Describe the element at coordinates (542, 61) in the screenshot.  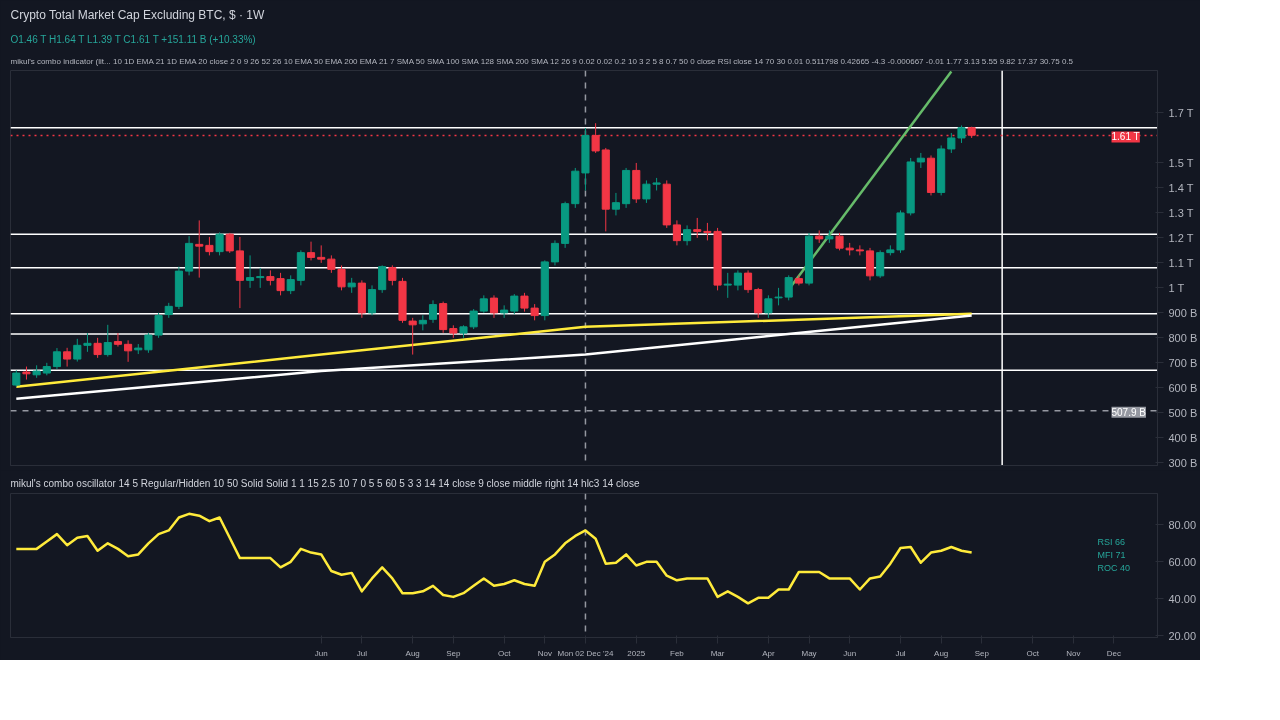
I see `text: mikul's combo indicator (lit... 10 1D EMA 21 1D EMA 20 close 2 0 9 26 52 26 10 EMA 50 EMA 200 EMA 21 7 SMA 50 SMA 100 SMA 128 SMA 200 SMA 12 26 9 0.02 0.02 0.2 10 3 2 5 8 0.7 50 0 close RSI close 14 70 30 0.01 0.511798 0.42665 -4.3 -0.000667 -0.01 1.77 3.13 5.55 9.82 17.37 30.75 0.5` at that location.